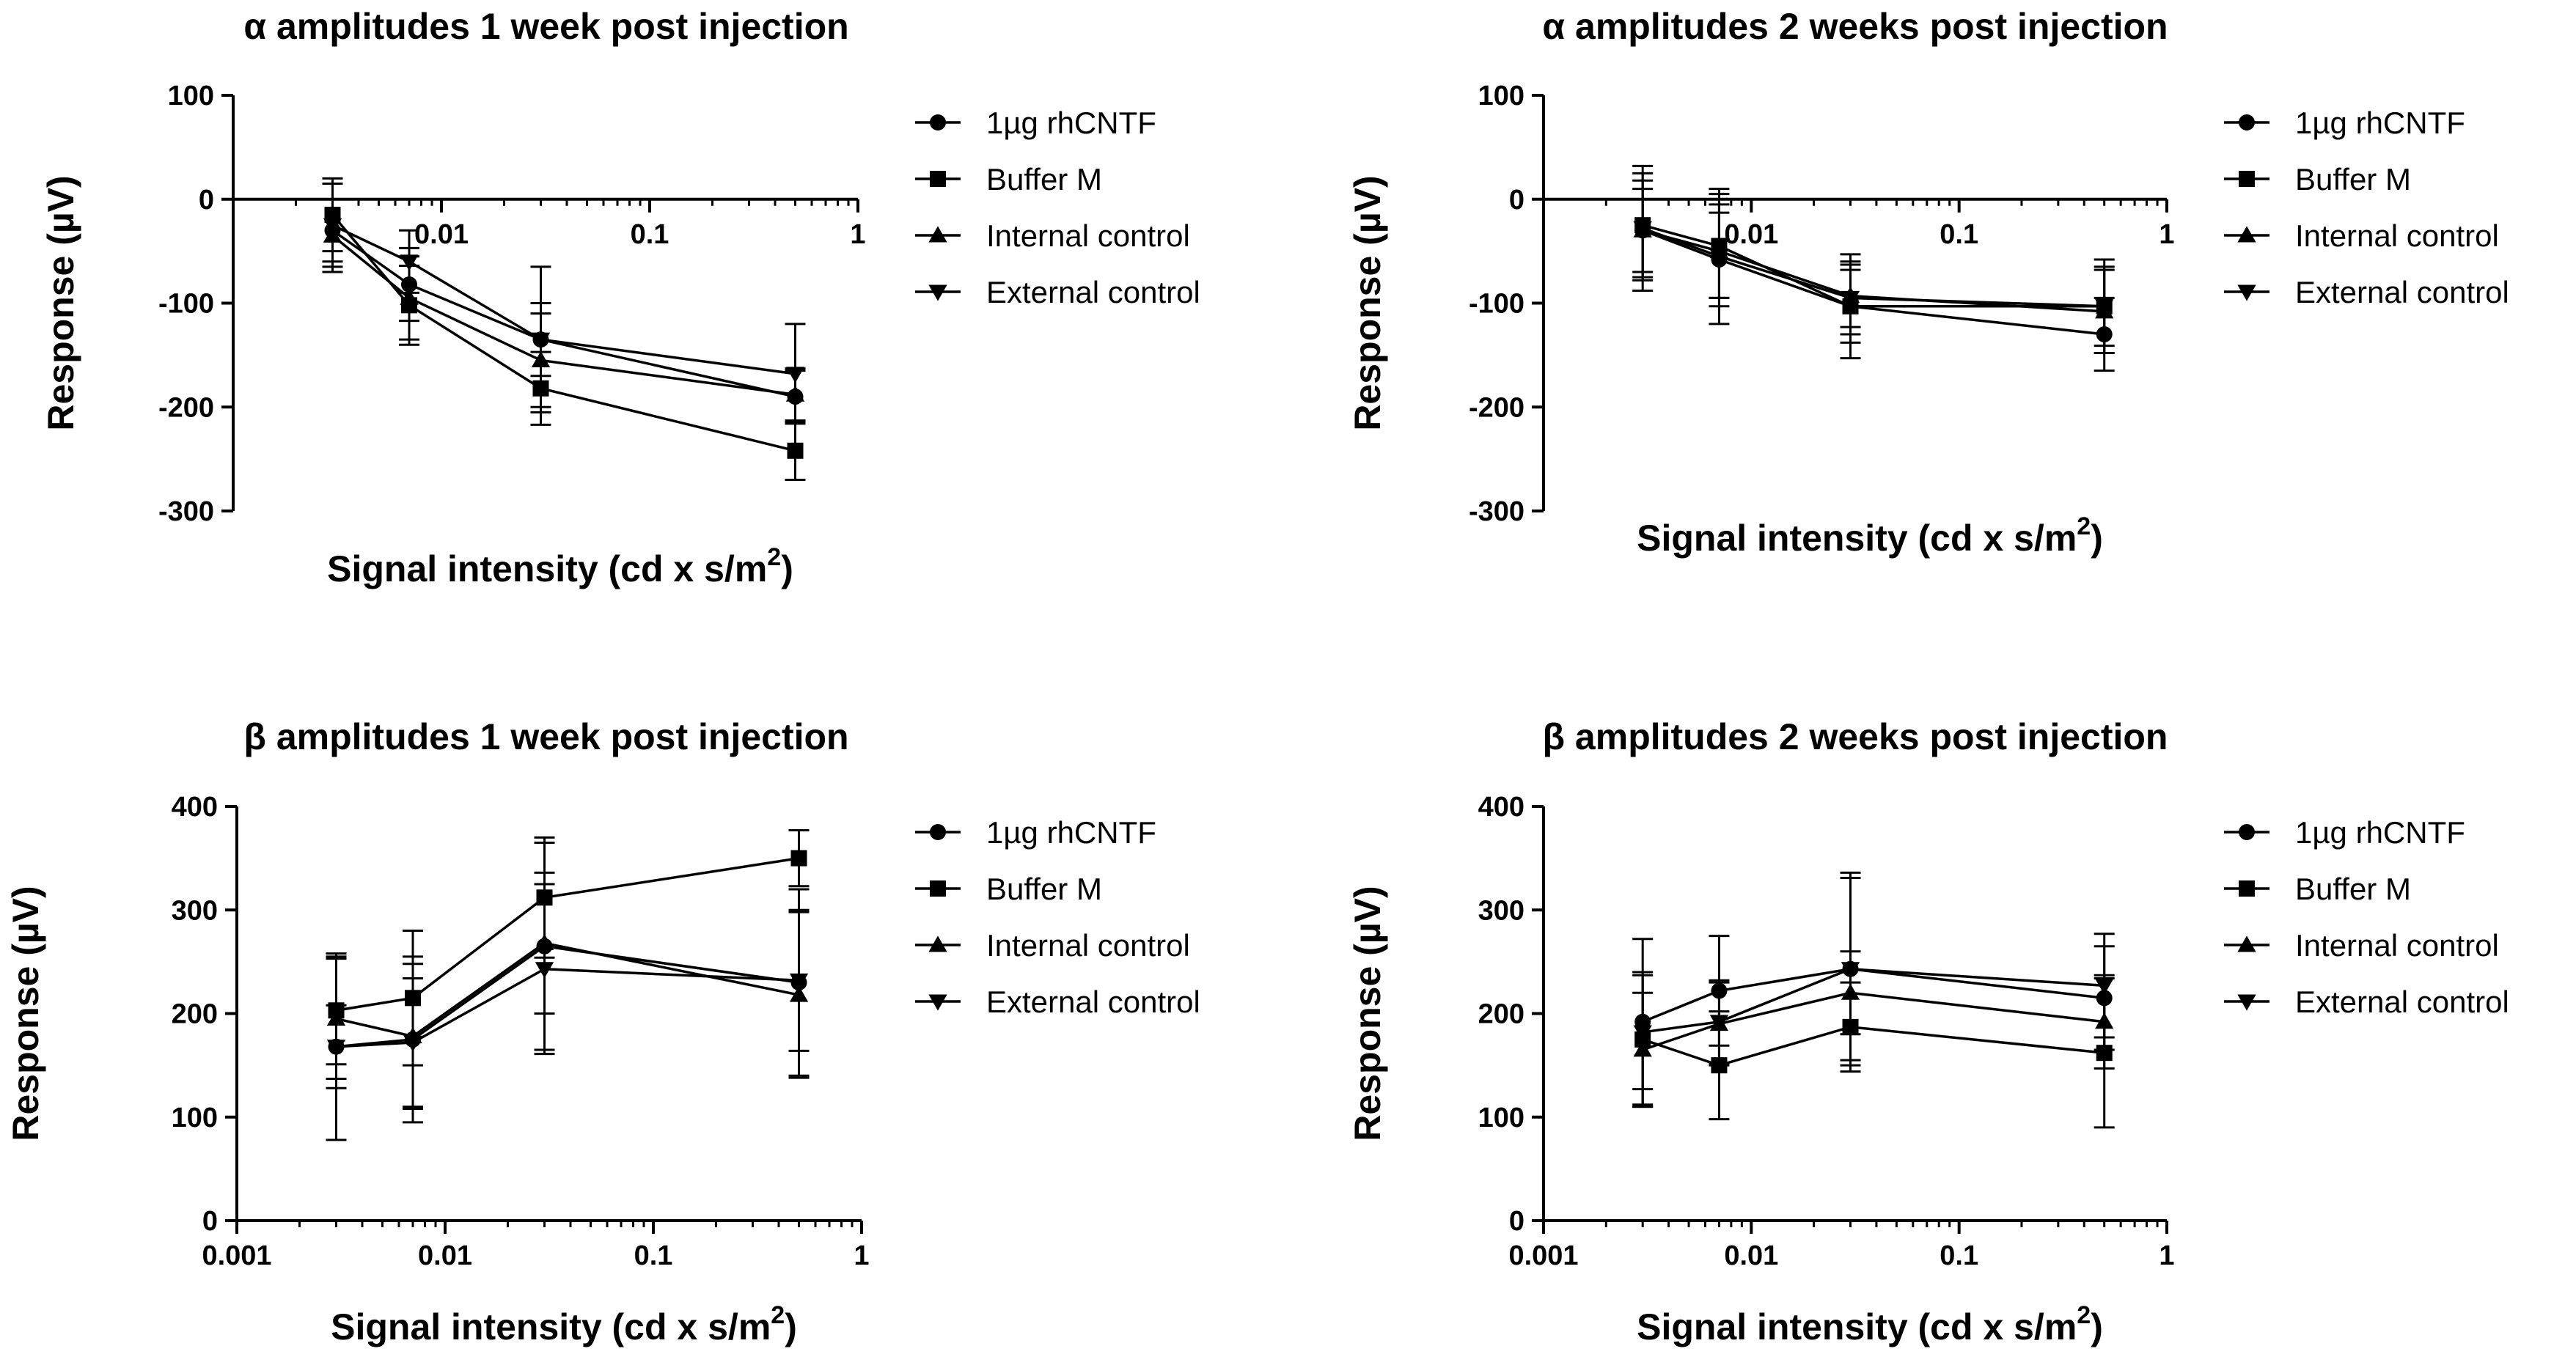 Image resolution: width=2576 pixels, height=1368 pixels. What do you see at coordinates (1856, 736) in the screenshot?
I see `chart-title: β amplitudes 2 weeks post injection` at bounding box center [1856, 736].